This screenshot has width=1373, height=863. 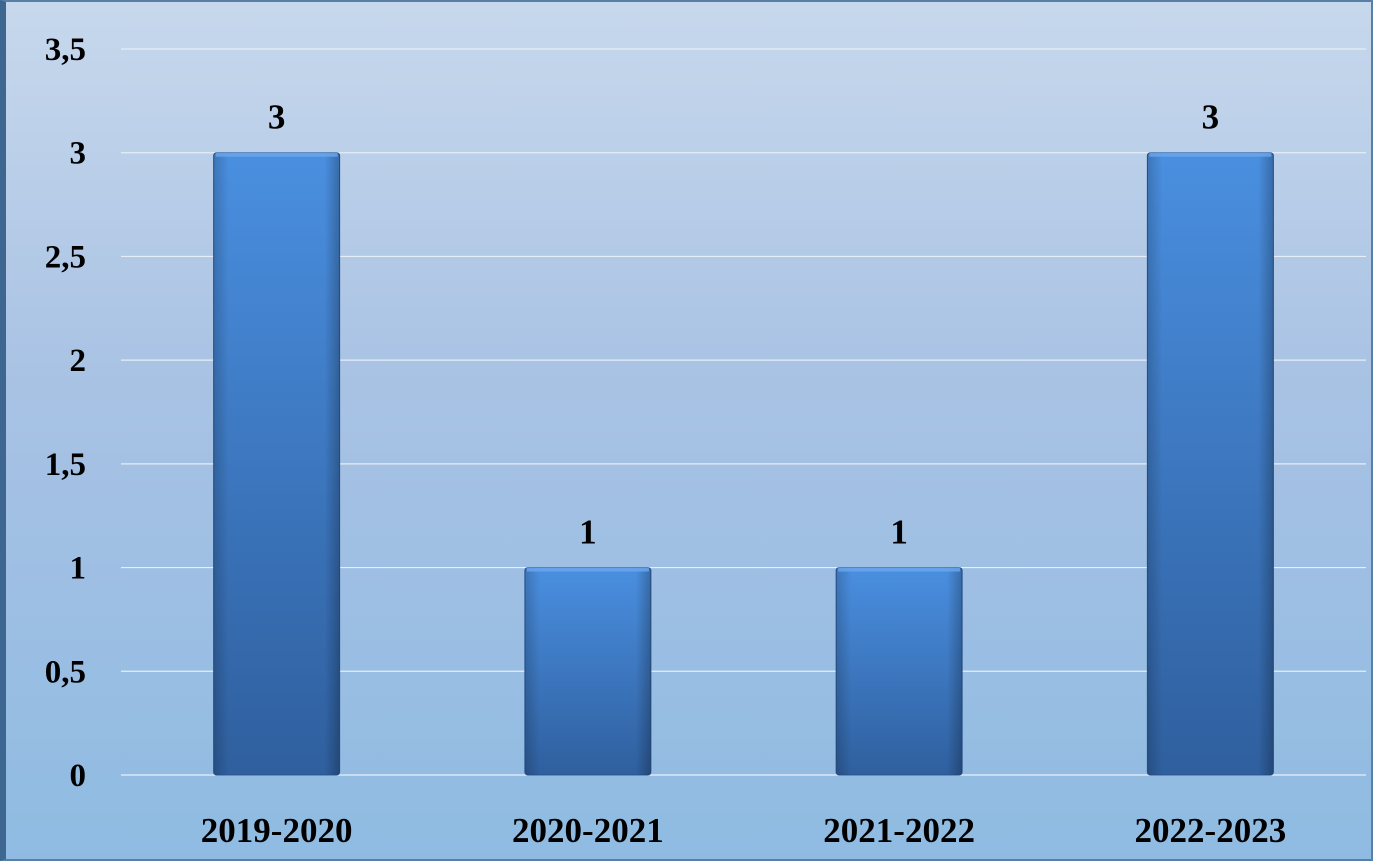 I want to click on y-tick-label: 0, so click(x=78, y=776).